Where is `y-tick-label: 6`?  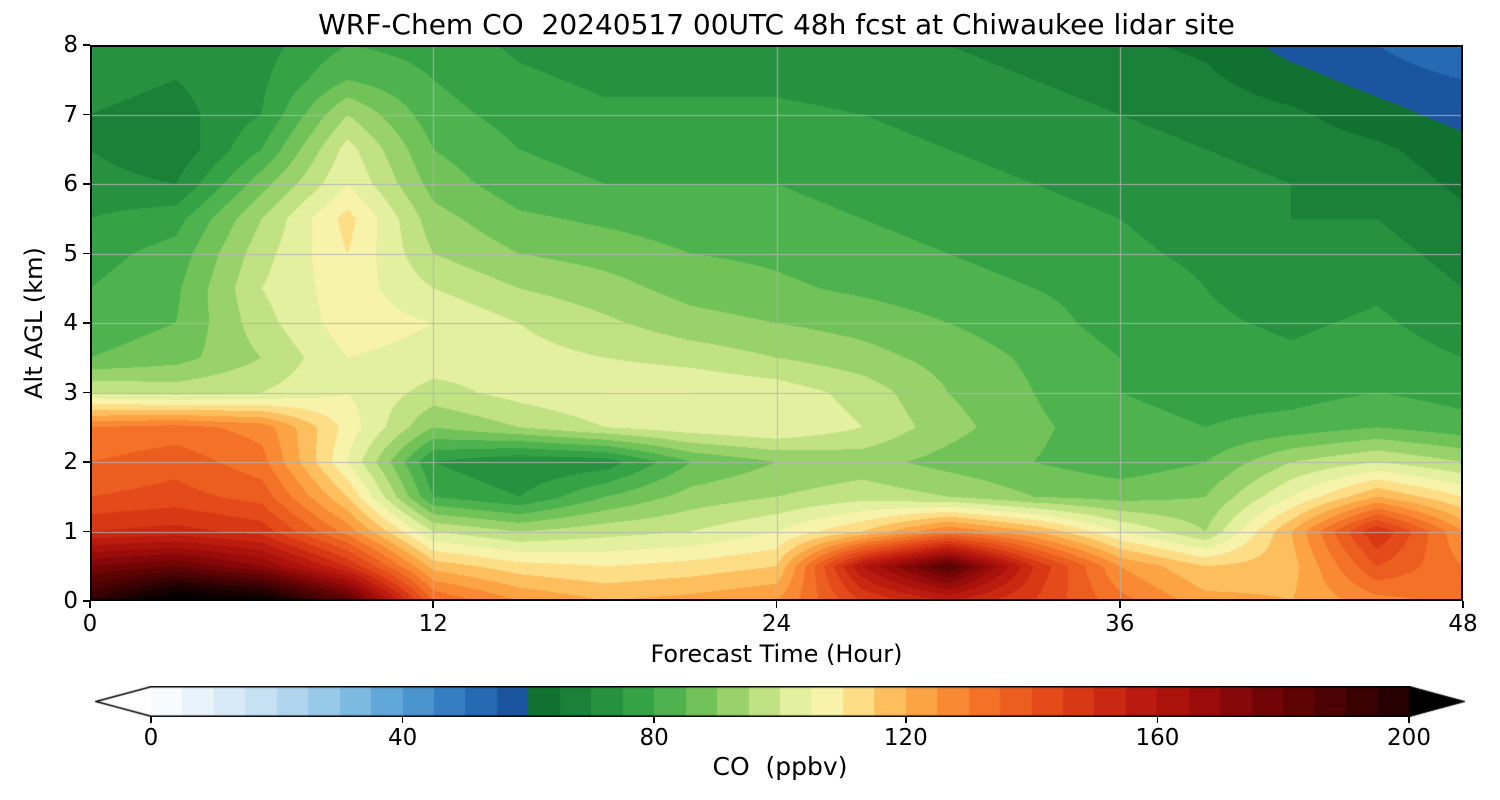
y-tick-label: 6 is located at coordinates (70, 184).